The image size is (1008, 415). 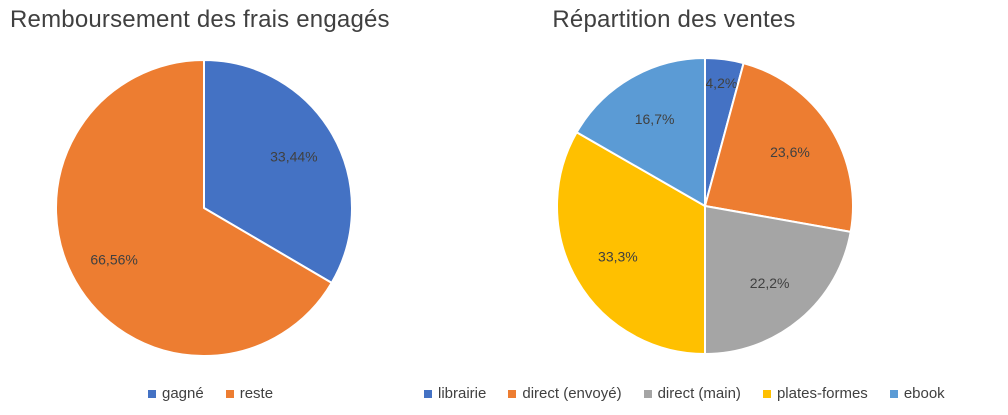 I want to click on legend-label-ebook: ebook, so click(x=924, y=393).